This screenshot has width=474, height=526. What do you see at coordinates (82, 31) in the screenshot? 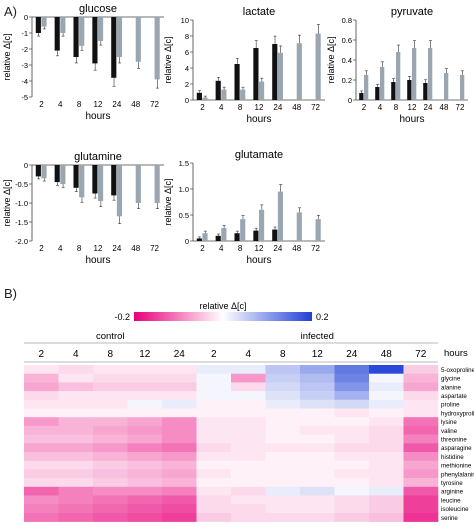
I see `bar-infected-8h` at bounding box center [82, 31].